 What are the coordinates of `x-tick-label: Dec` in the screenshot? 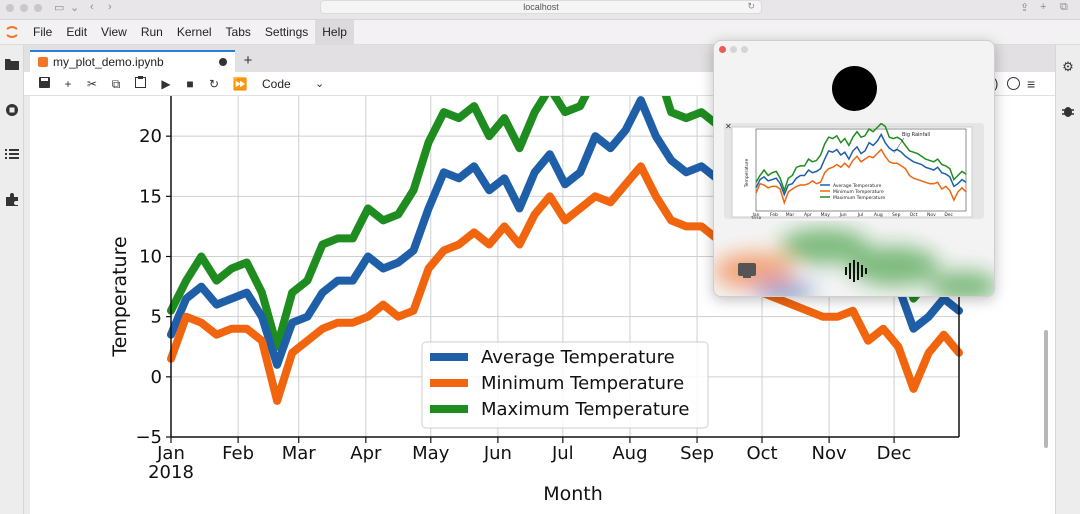 It's located at (894, 453).